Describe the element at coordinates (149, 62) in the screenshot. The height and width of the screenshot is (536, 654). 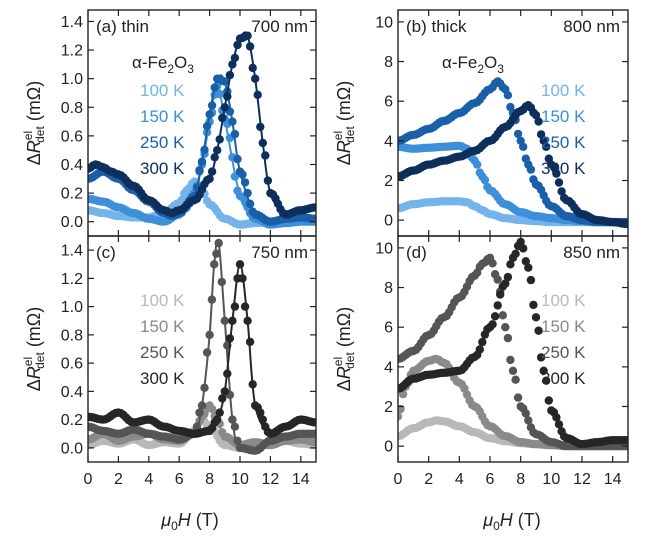
I see `material-prefix: α-Fe` at that location.